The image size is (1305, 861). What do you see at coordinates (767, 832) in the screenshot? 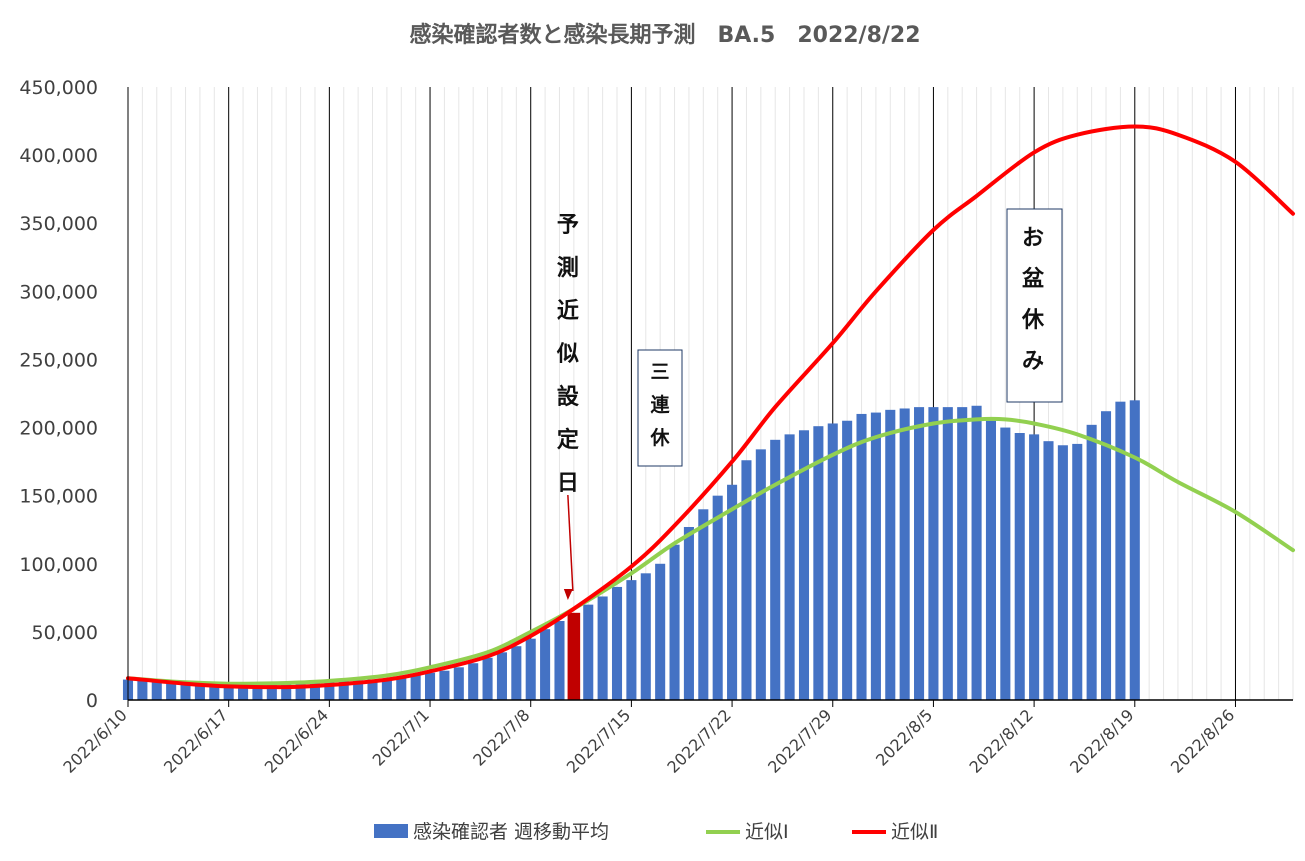
I see `legend-approx-1-label: 近似Ⅰ` at bounding box center [767, 832].